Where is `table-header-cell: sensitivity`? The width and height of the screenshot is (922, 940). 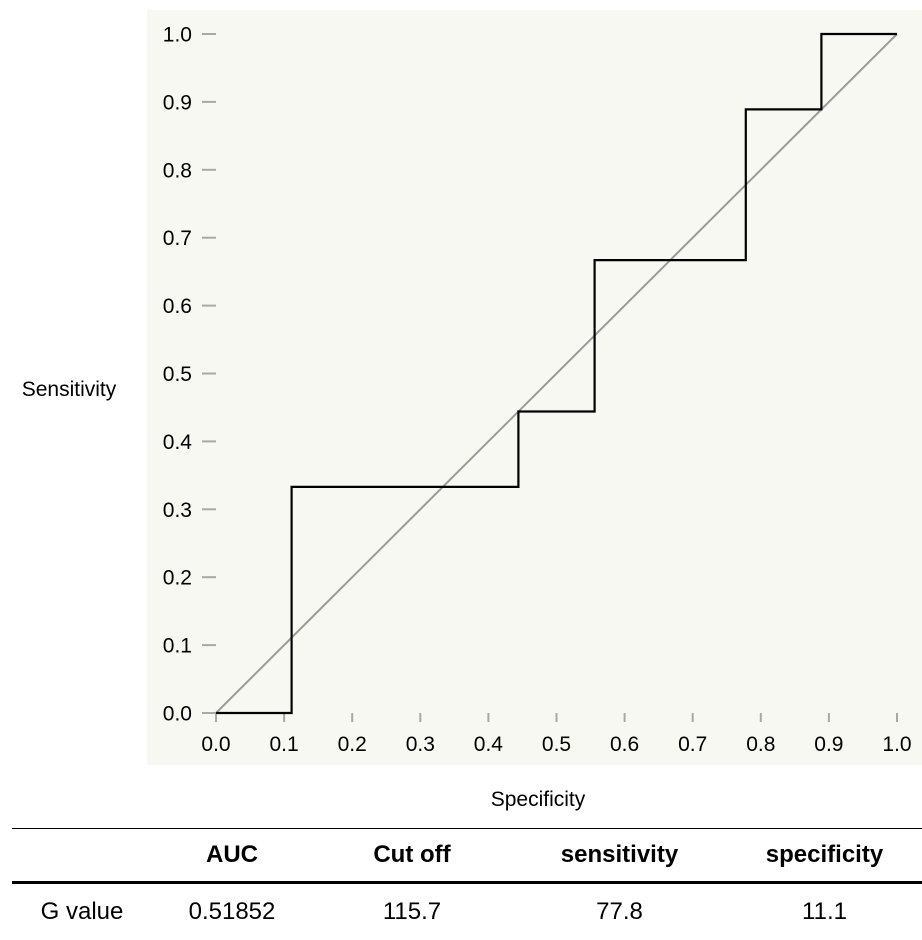 table-header-cell: sensitivity is located at coordinates (619, 856).